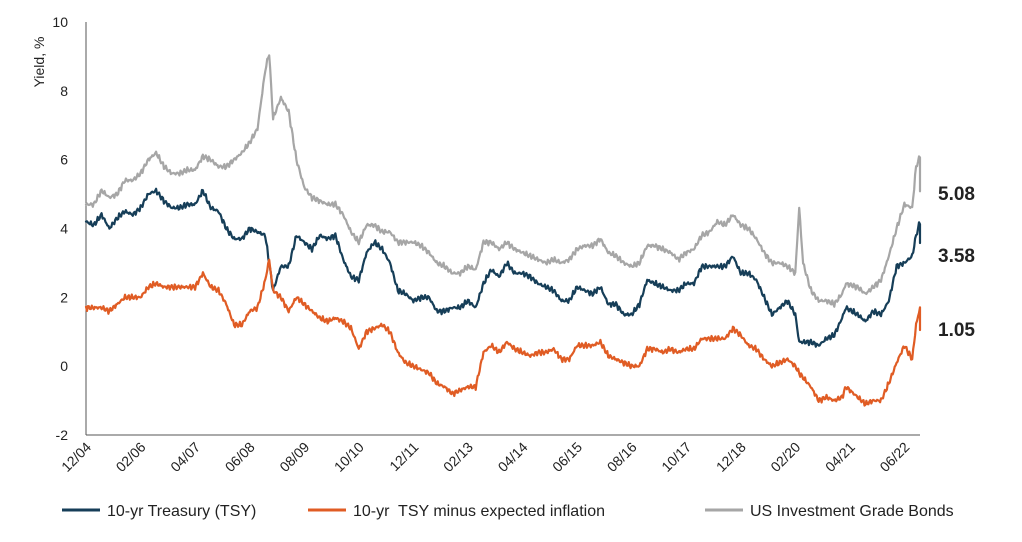  I want to click on x-tick-label: 06/22, so click(894, 457).